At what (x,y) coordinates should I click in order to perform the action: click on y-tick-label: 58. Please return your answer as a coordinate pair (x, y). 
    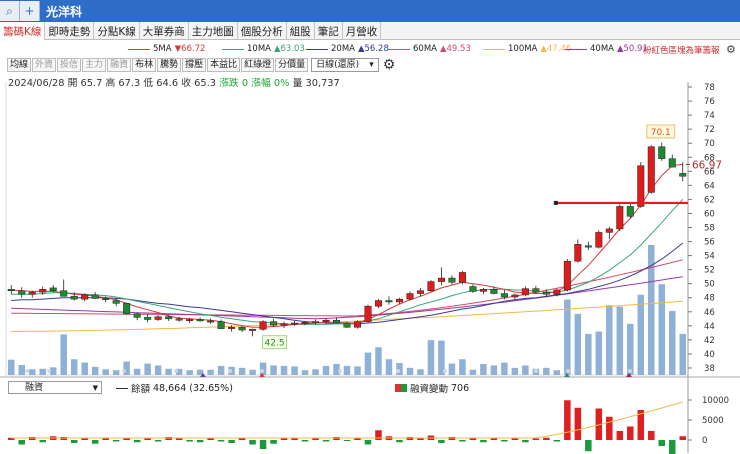
    Looking at the image, I should click on (709, 229).